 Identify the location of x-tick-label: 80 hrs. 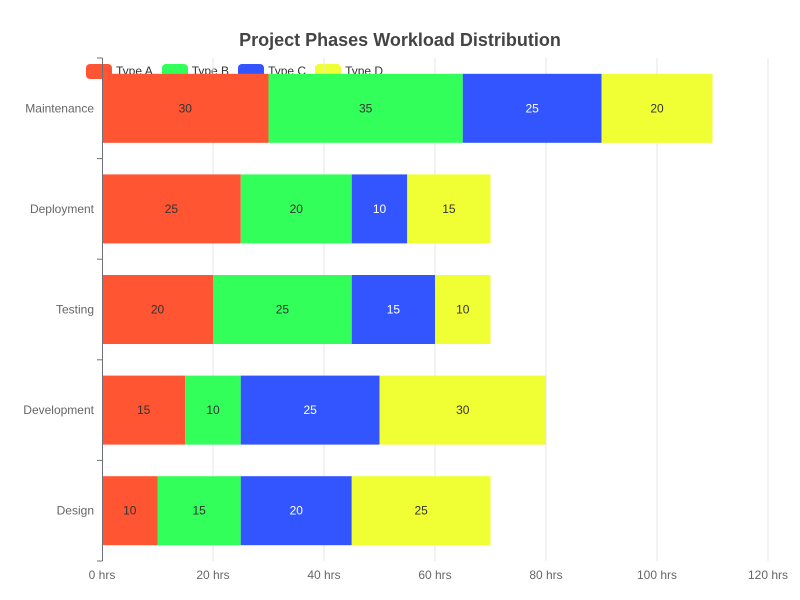
(545, 575).